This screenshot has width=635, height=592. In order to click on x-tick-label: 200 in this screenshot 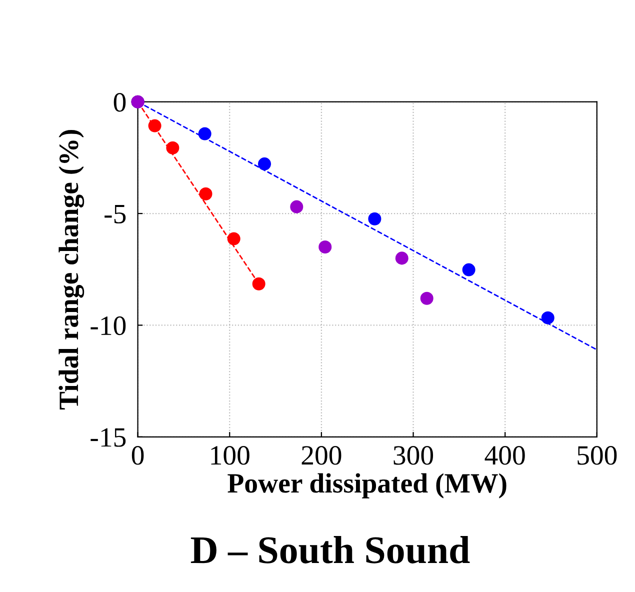, I will do `click(322, 455)`.